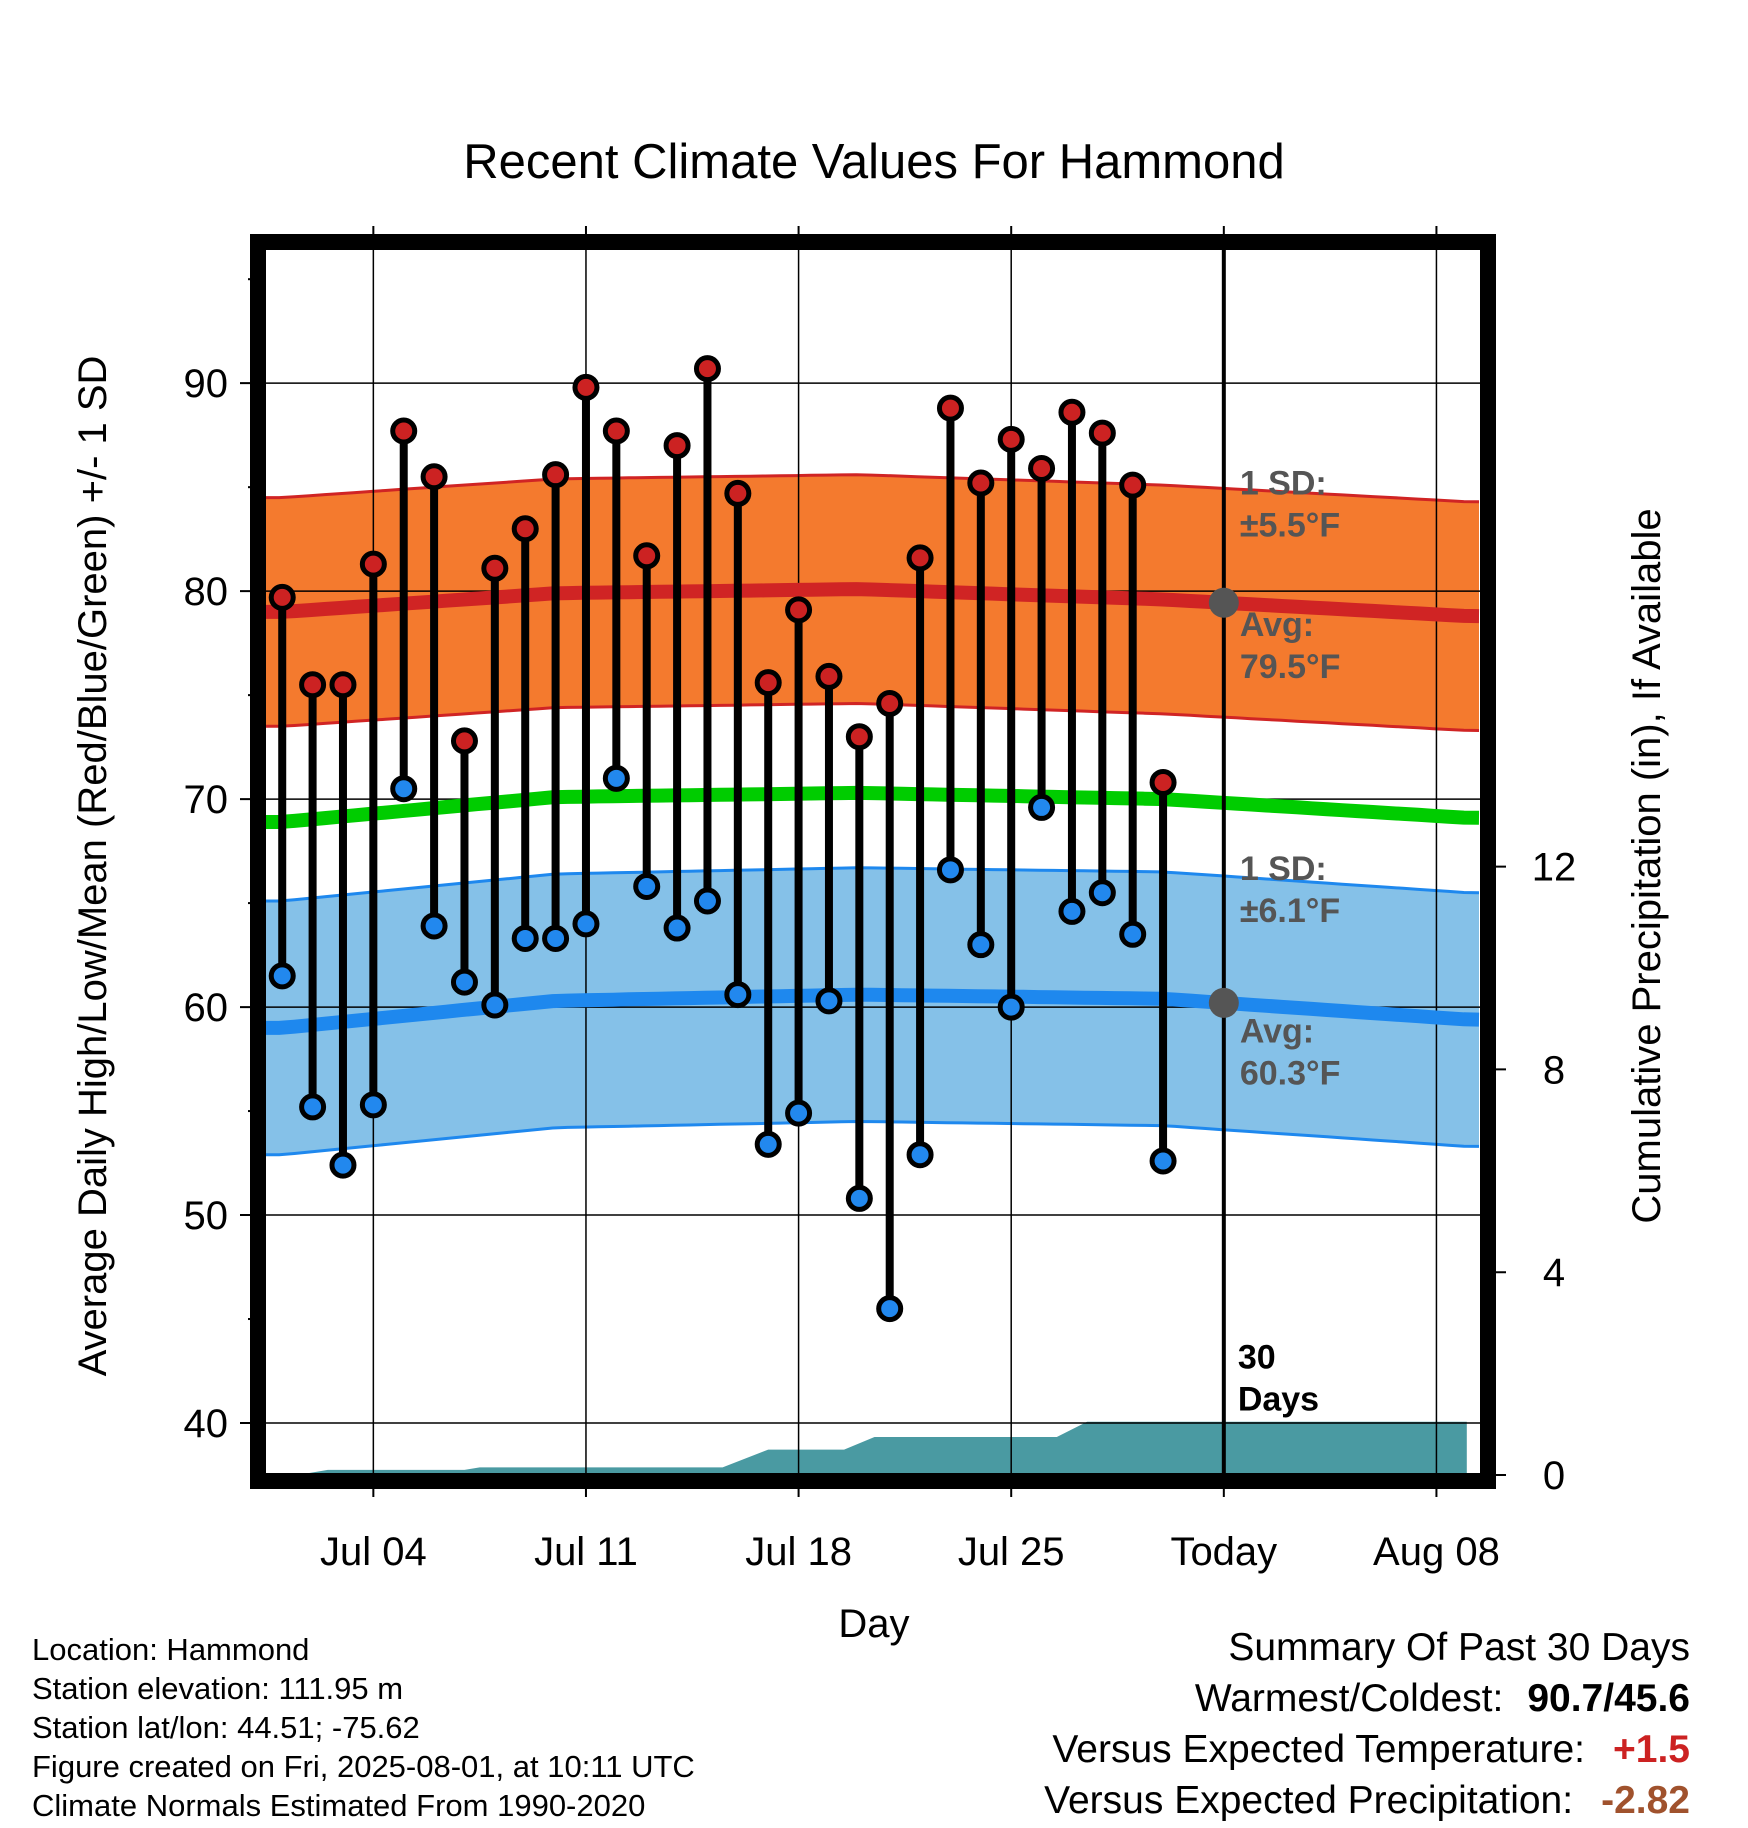  Describe the element at coordinates (1554, 1476) in the screenshot. I see `y2-tick-label: 0` at that location.